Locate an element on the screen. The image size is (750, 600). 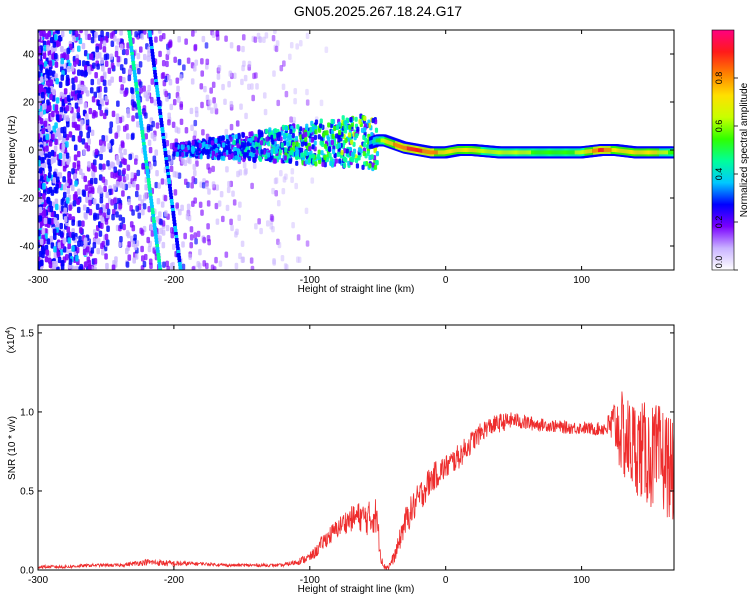
figure-title: GN05.2025.267.18.24.G17 is located at coordinates (378, 11).